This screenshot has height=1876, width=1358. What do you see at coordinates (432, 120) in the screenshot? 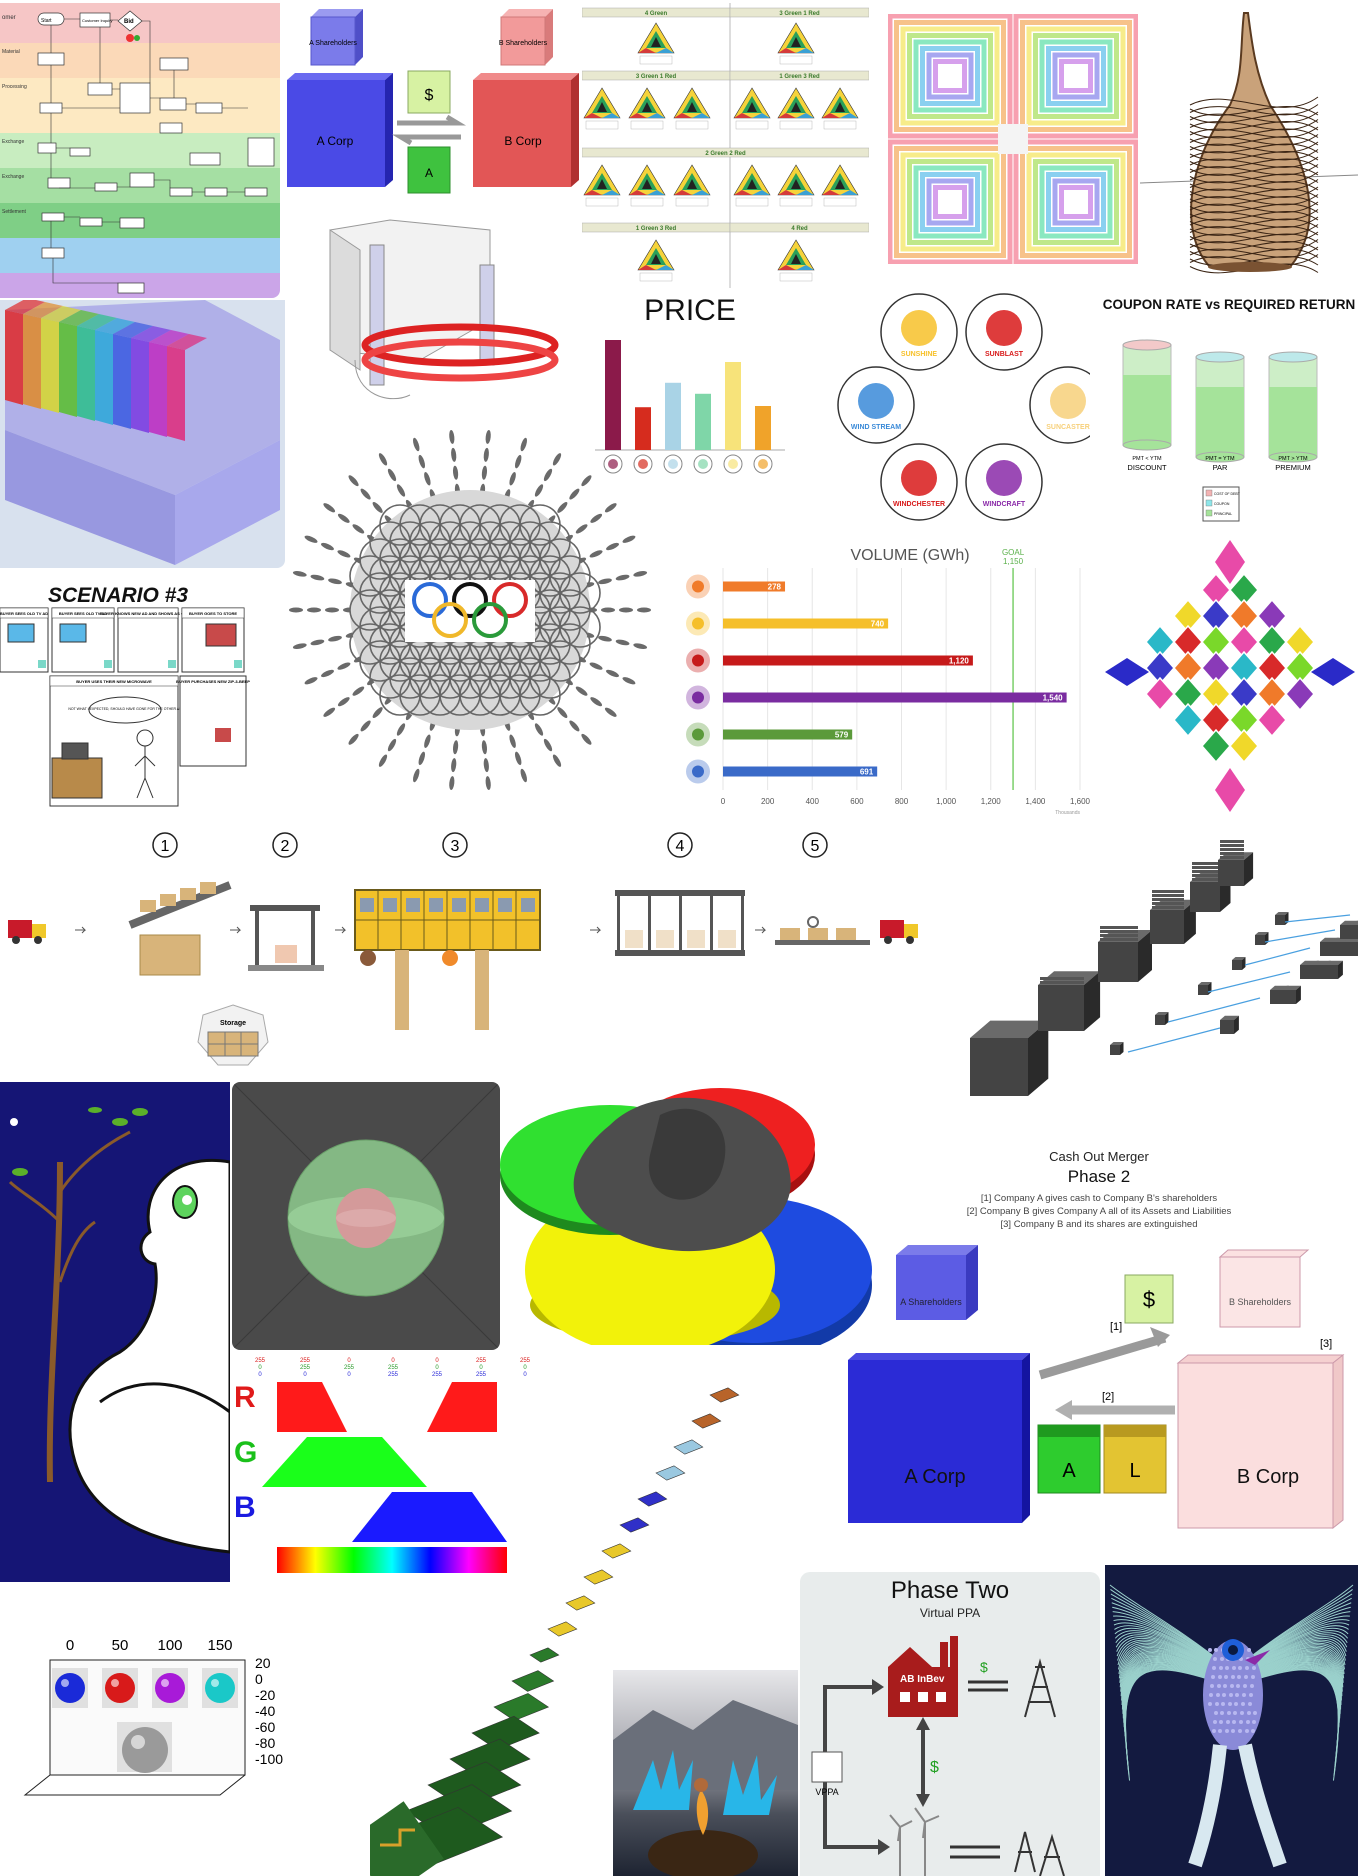
I see `arrow-right-icon` at bounding box center [432, 120].